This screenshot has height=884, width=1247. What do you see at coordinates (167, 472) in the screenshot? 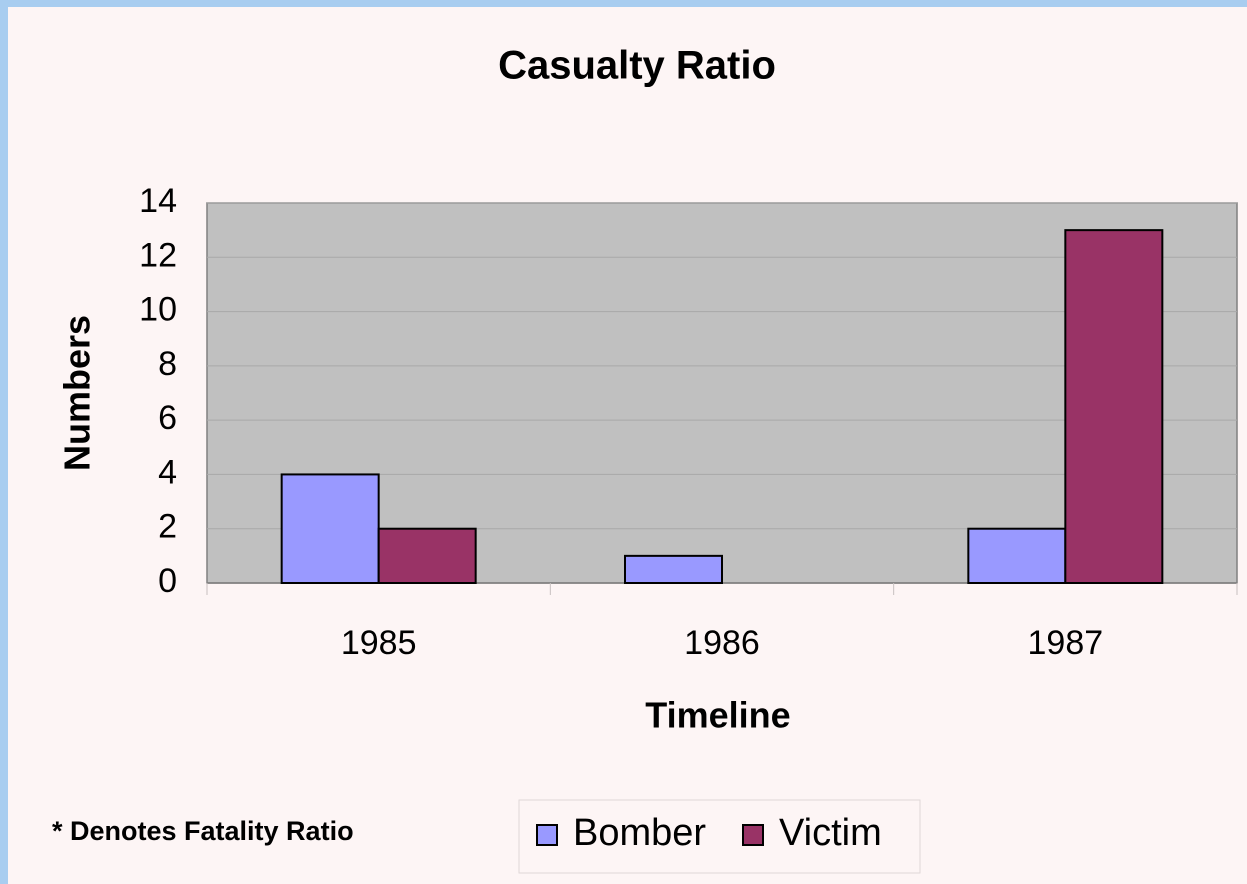
I see `y-tick-label: 4` at bounding box center [167, 472].